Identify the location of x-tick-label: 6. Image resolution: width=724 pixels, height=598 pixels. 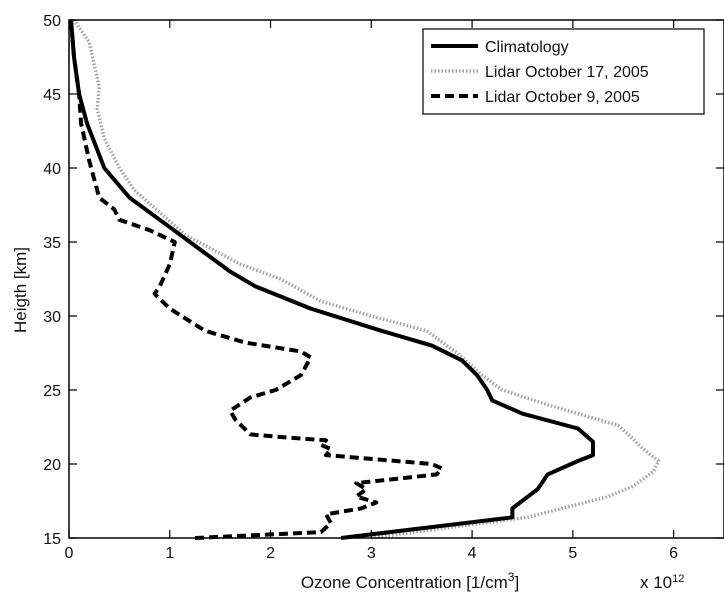
(673, 553).